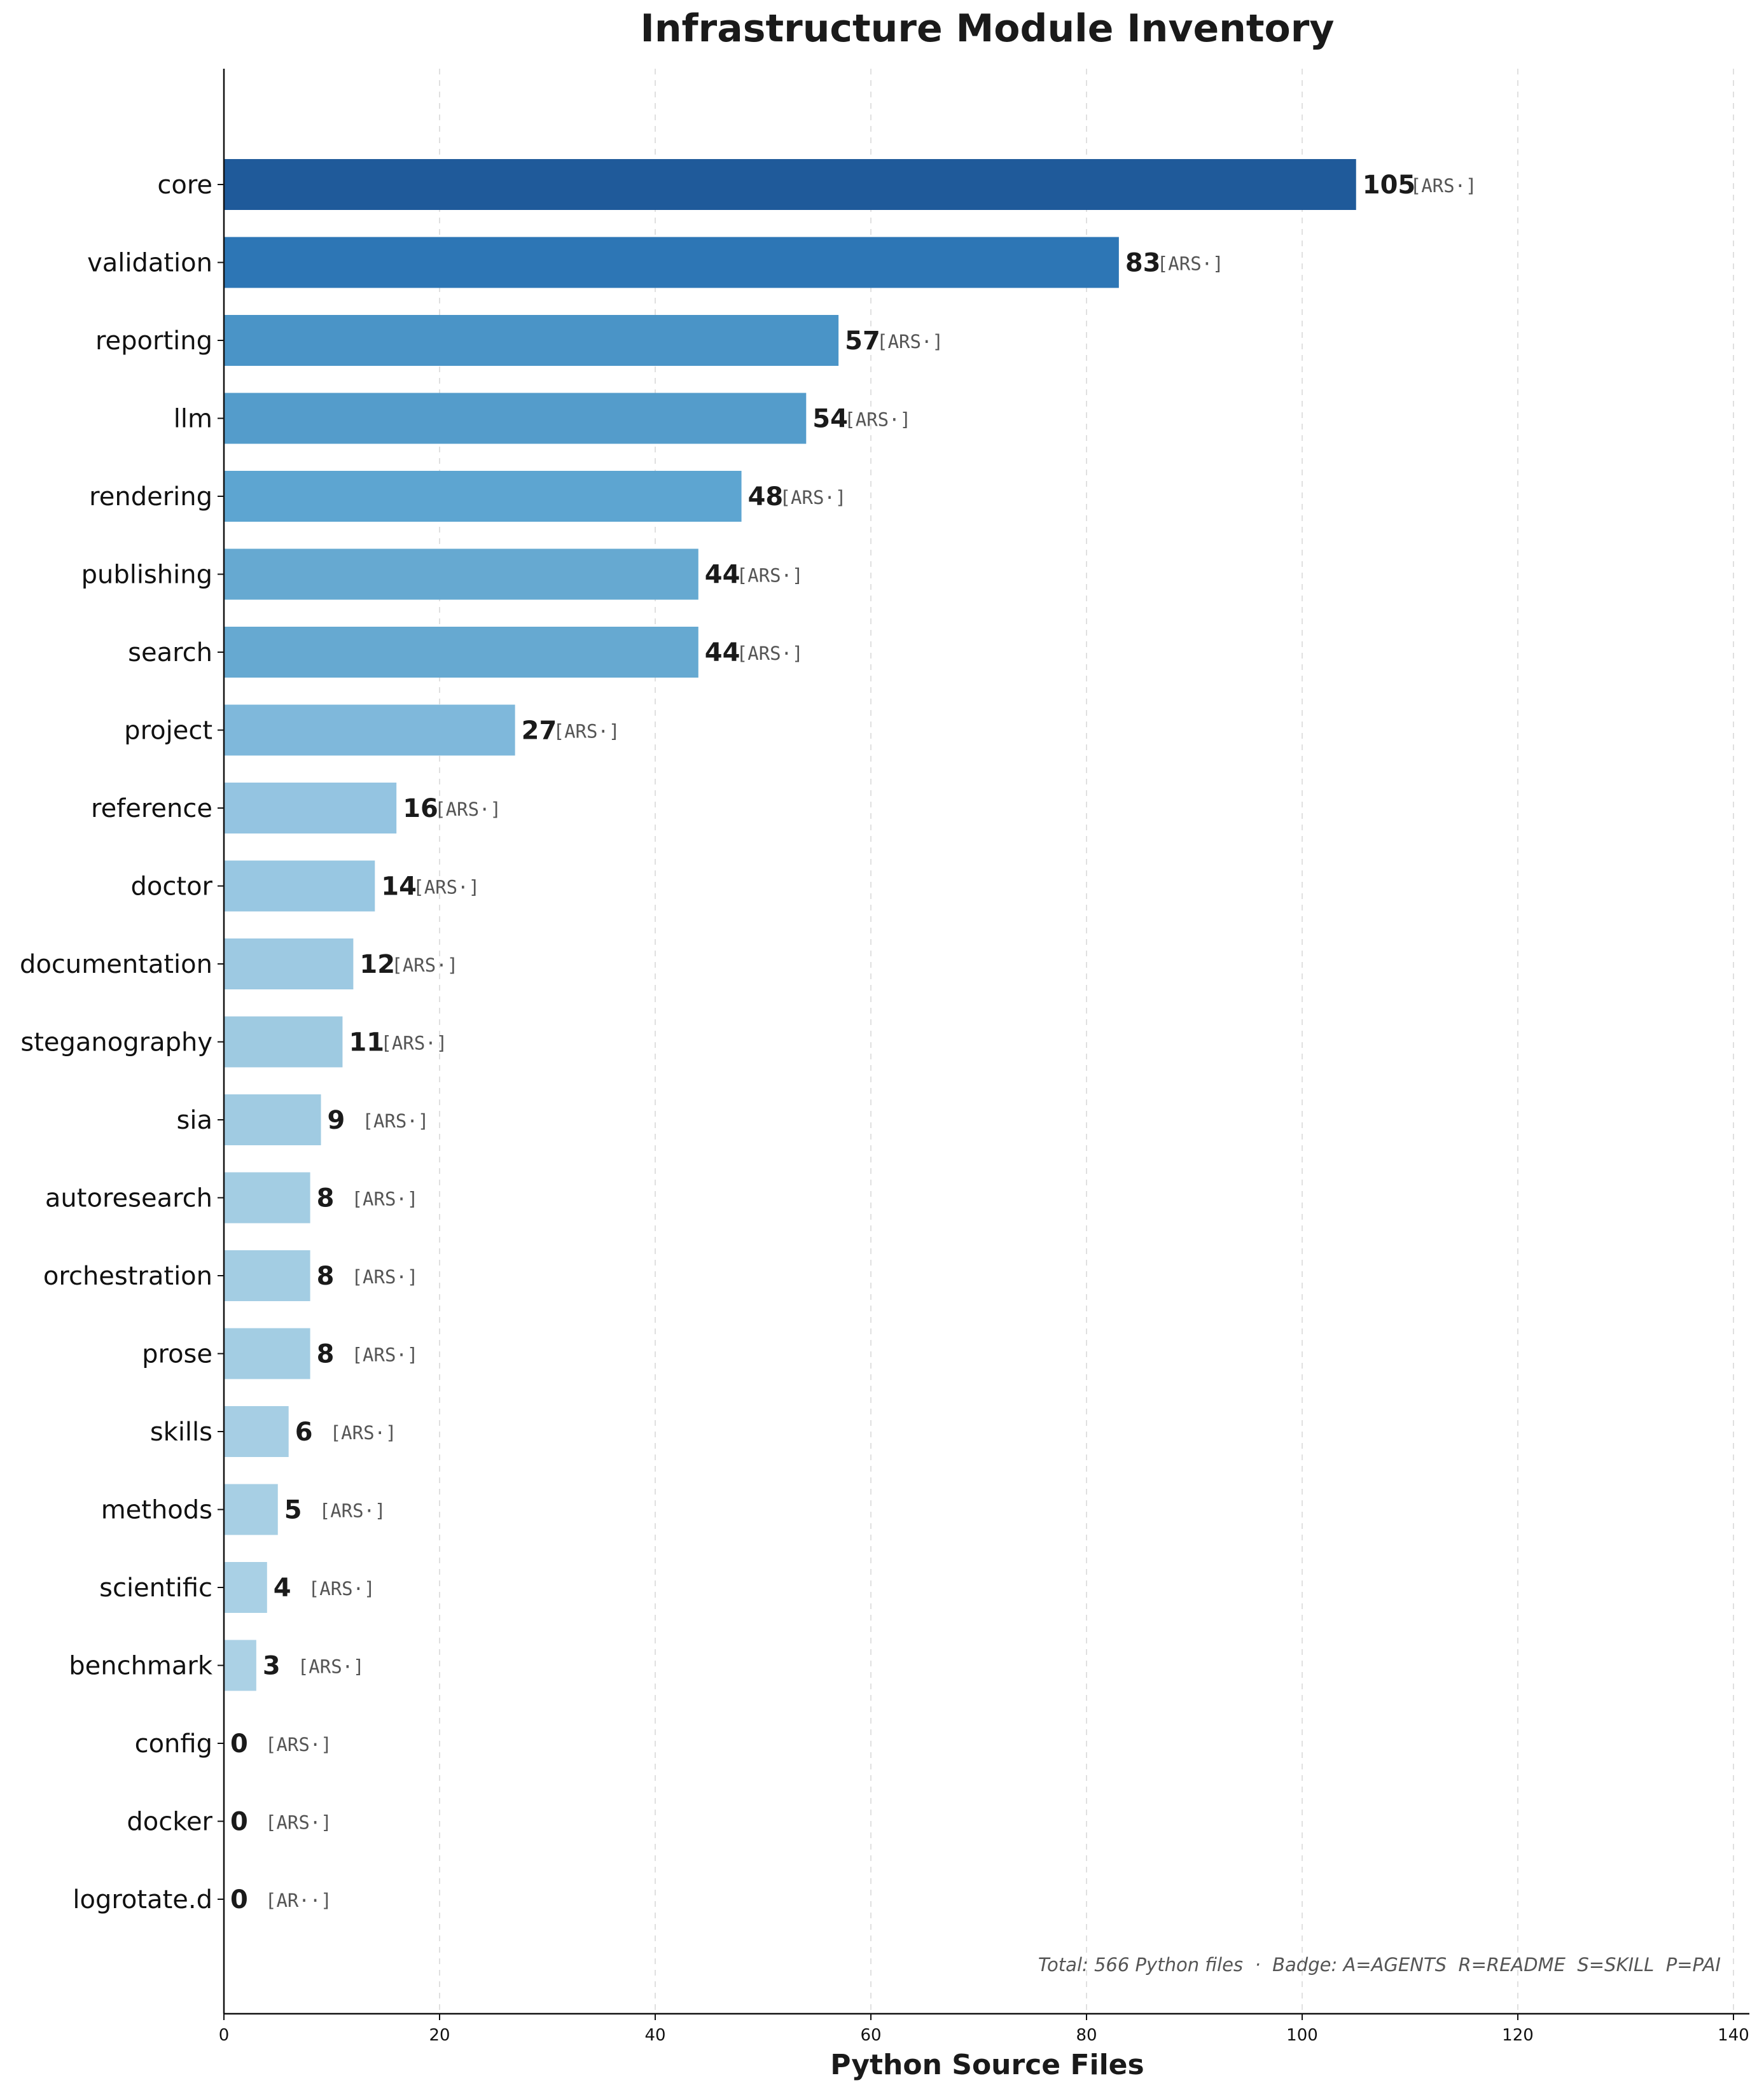  I want to click on bar-project, so click(370, 730).